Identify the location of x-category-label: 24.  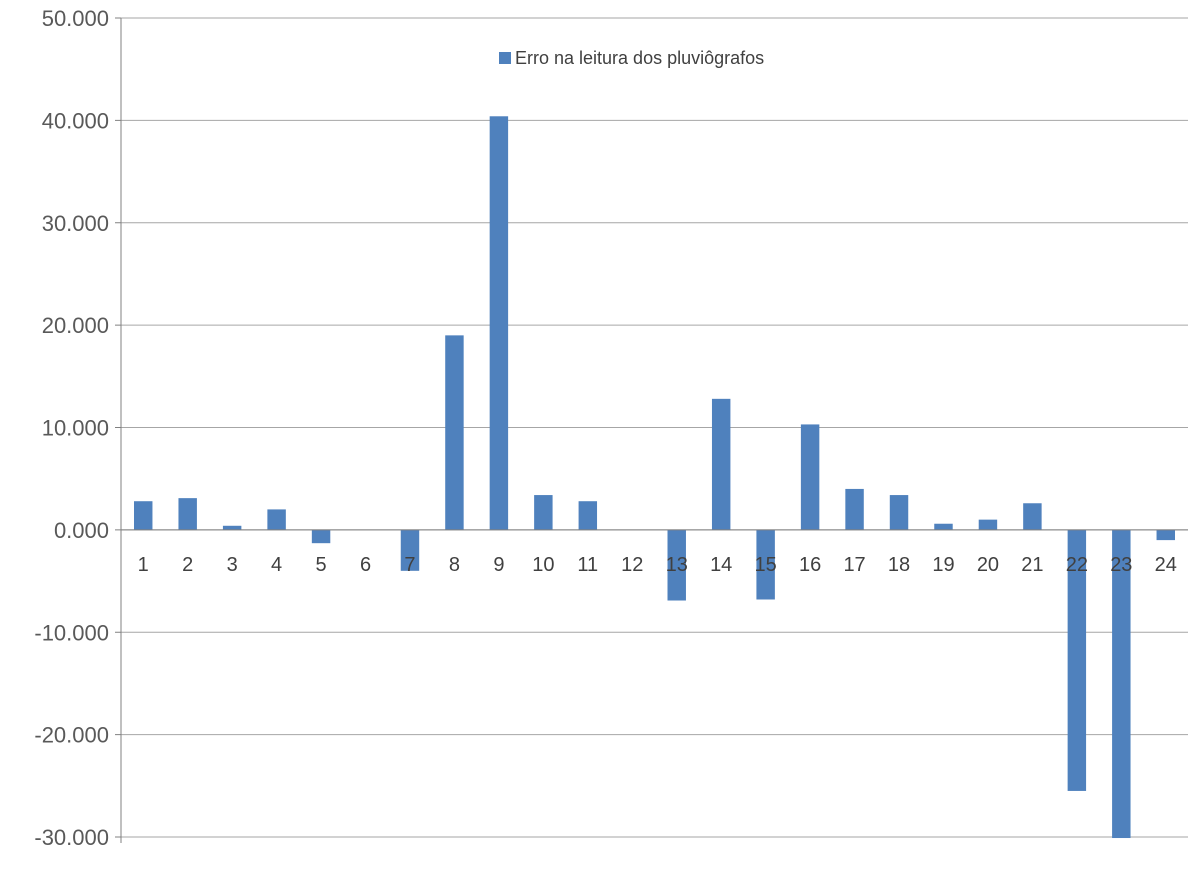
(1166, 565).